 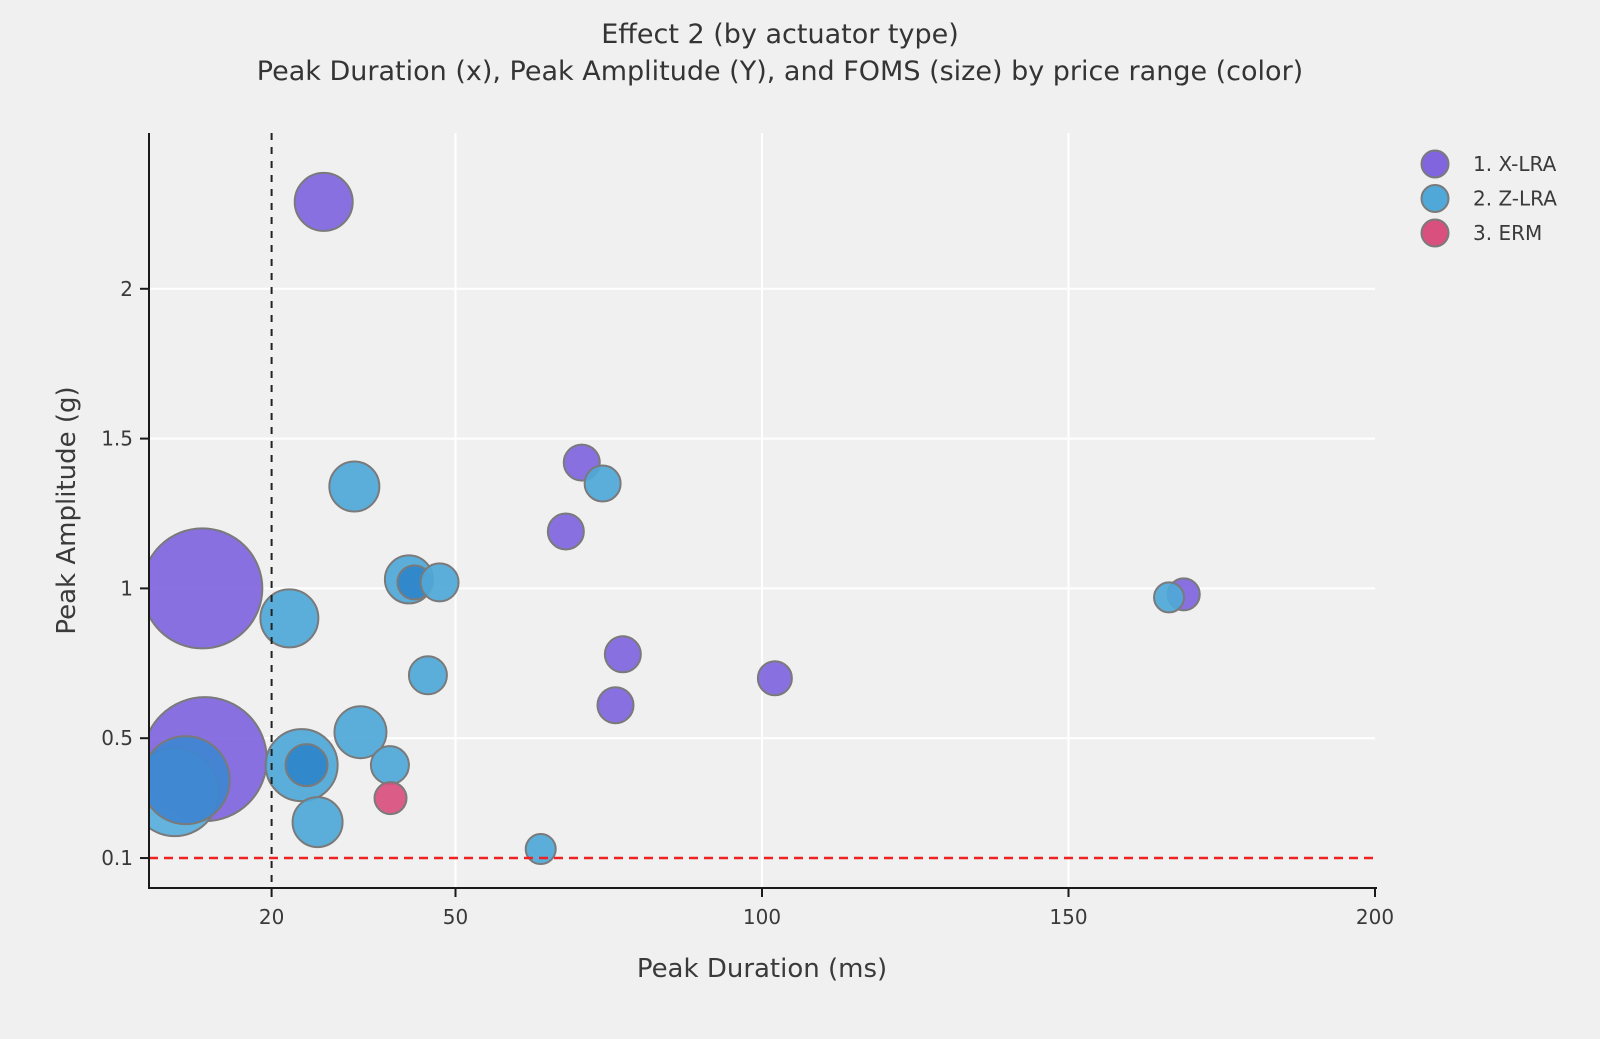 What do you see at coordinates (126, 588) in the screenshot?
I see `y-tick-label: 1` at bounding box center [126, 588].